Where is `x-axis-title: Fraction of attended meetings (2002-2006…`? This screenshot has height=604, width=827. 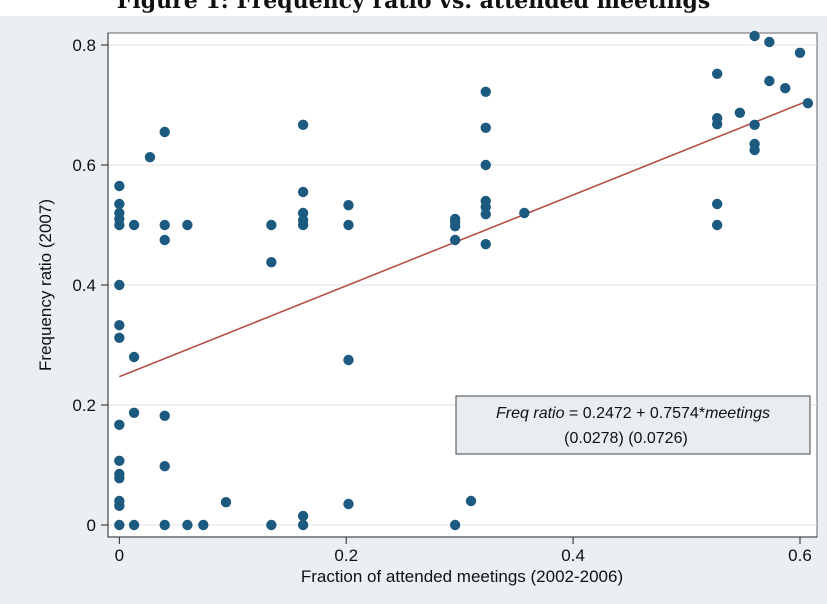 x-axis-title: Fraction of attended meetings (2002-2006… is located at coordinates (462, 576).